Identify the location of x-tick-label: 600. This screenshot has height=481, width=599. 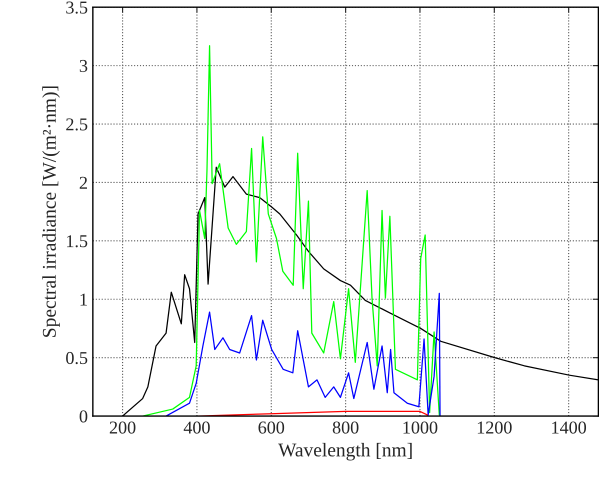
(271, 427).